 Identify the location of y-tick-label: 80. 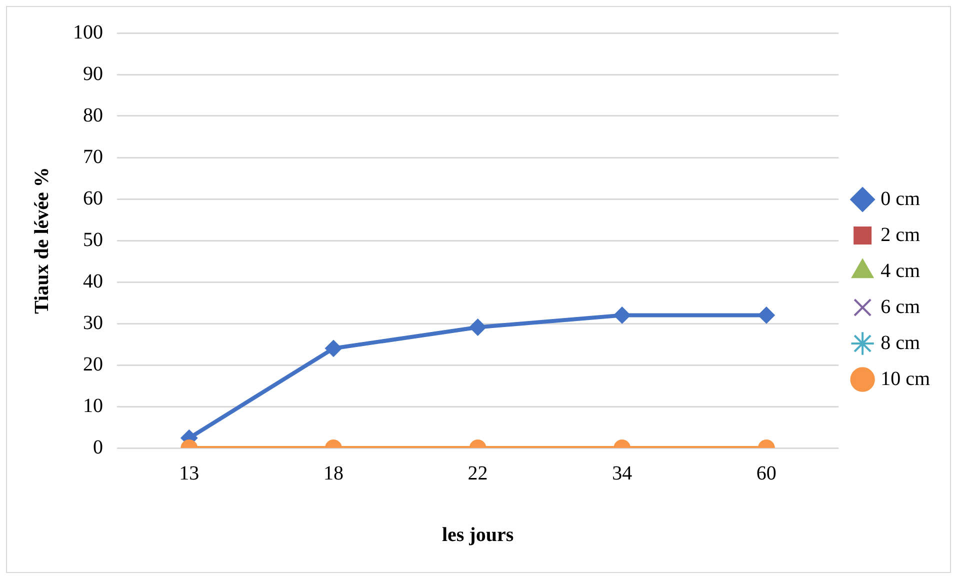
(93, 115).